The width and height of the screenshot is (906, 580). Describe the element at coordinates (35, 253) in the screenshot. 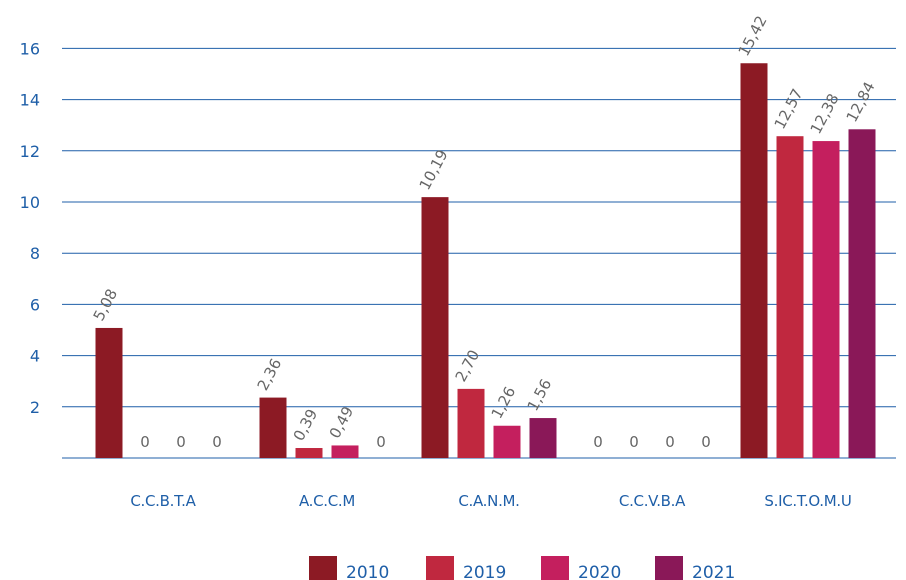

I see `y-tick-label: 8` at that location.